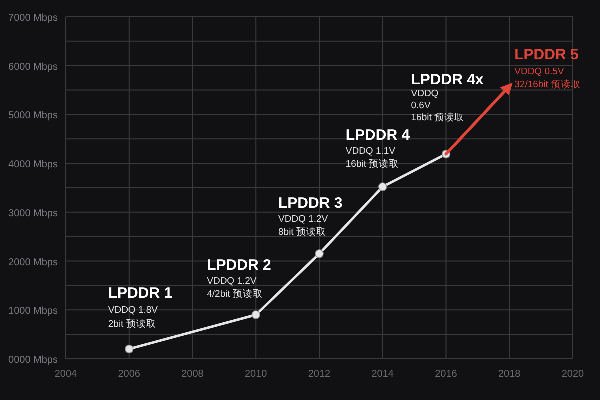 The width and height of the screenshot is (600, 400). What do you see at coordinates (193, 374) in the screenshot?
I see `x-tick-label: 2008` at bounding box center [193, 374].